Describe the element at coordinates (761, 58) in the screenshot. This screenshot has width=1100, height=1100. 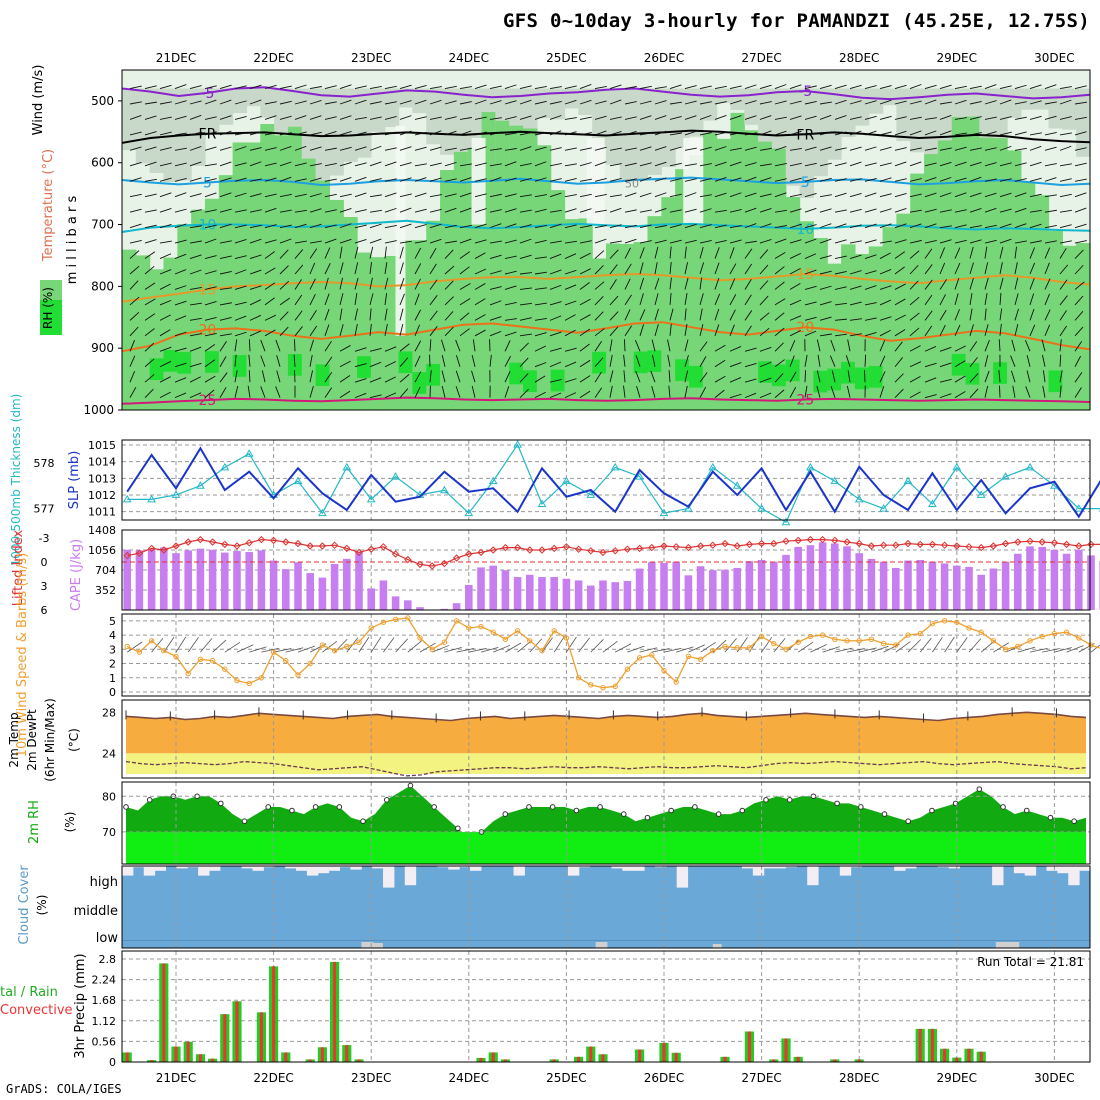
I see `date-label-top: 27DEC` at that location.